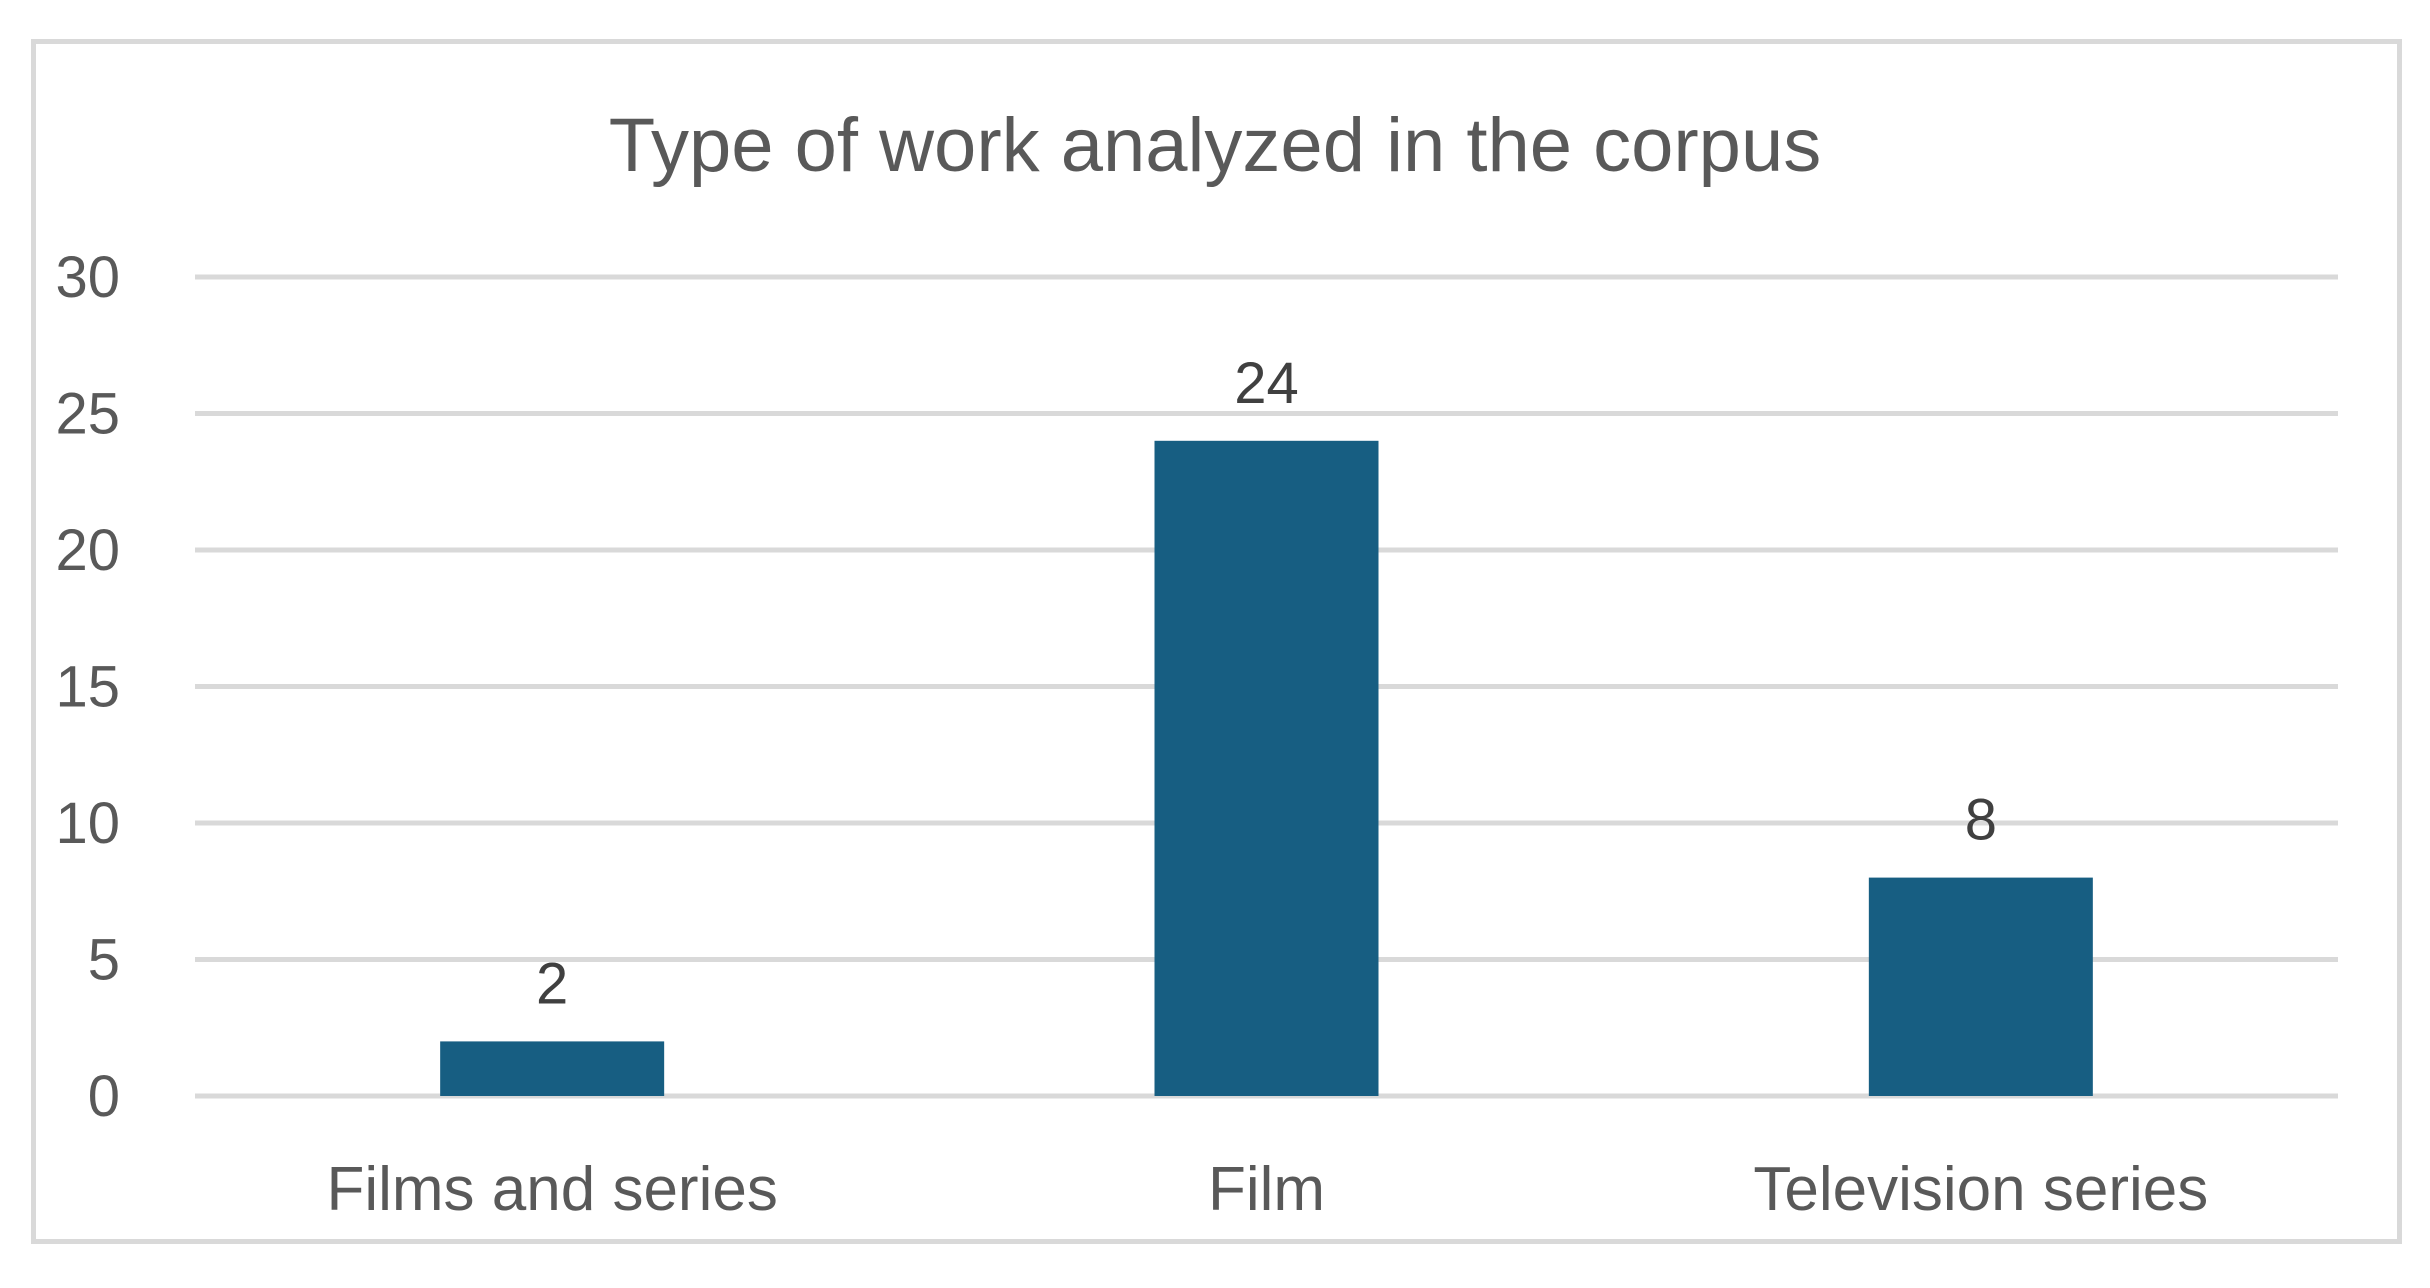  I want to click on data-label-0: 2, so click(552, 983).